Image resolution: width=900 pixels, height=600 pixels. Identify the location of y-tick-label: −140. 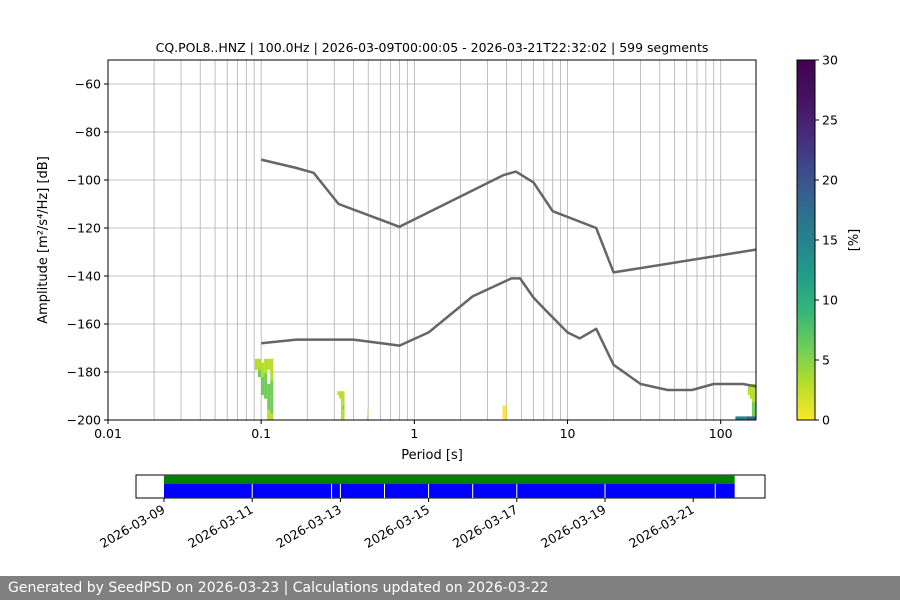
(84, 276).